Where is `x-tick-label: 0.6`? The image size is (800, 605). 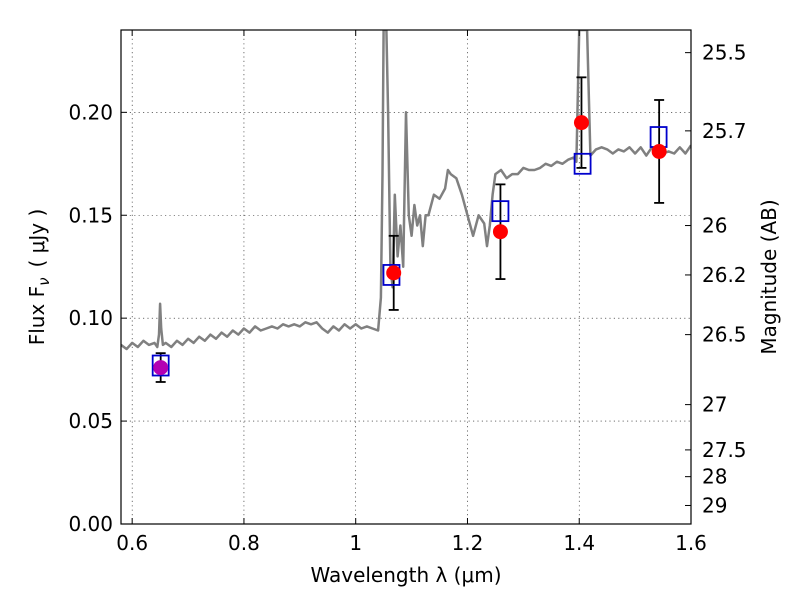
x-tick-label: 0.6 is located at coordinates (132, 543).